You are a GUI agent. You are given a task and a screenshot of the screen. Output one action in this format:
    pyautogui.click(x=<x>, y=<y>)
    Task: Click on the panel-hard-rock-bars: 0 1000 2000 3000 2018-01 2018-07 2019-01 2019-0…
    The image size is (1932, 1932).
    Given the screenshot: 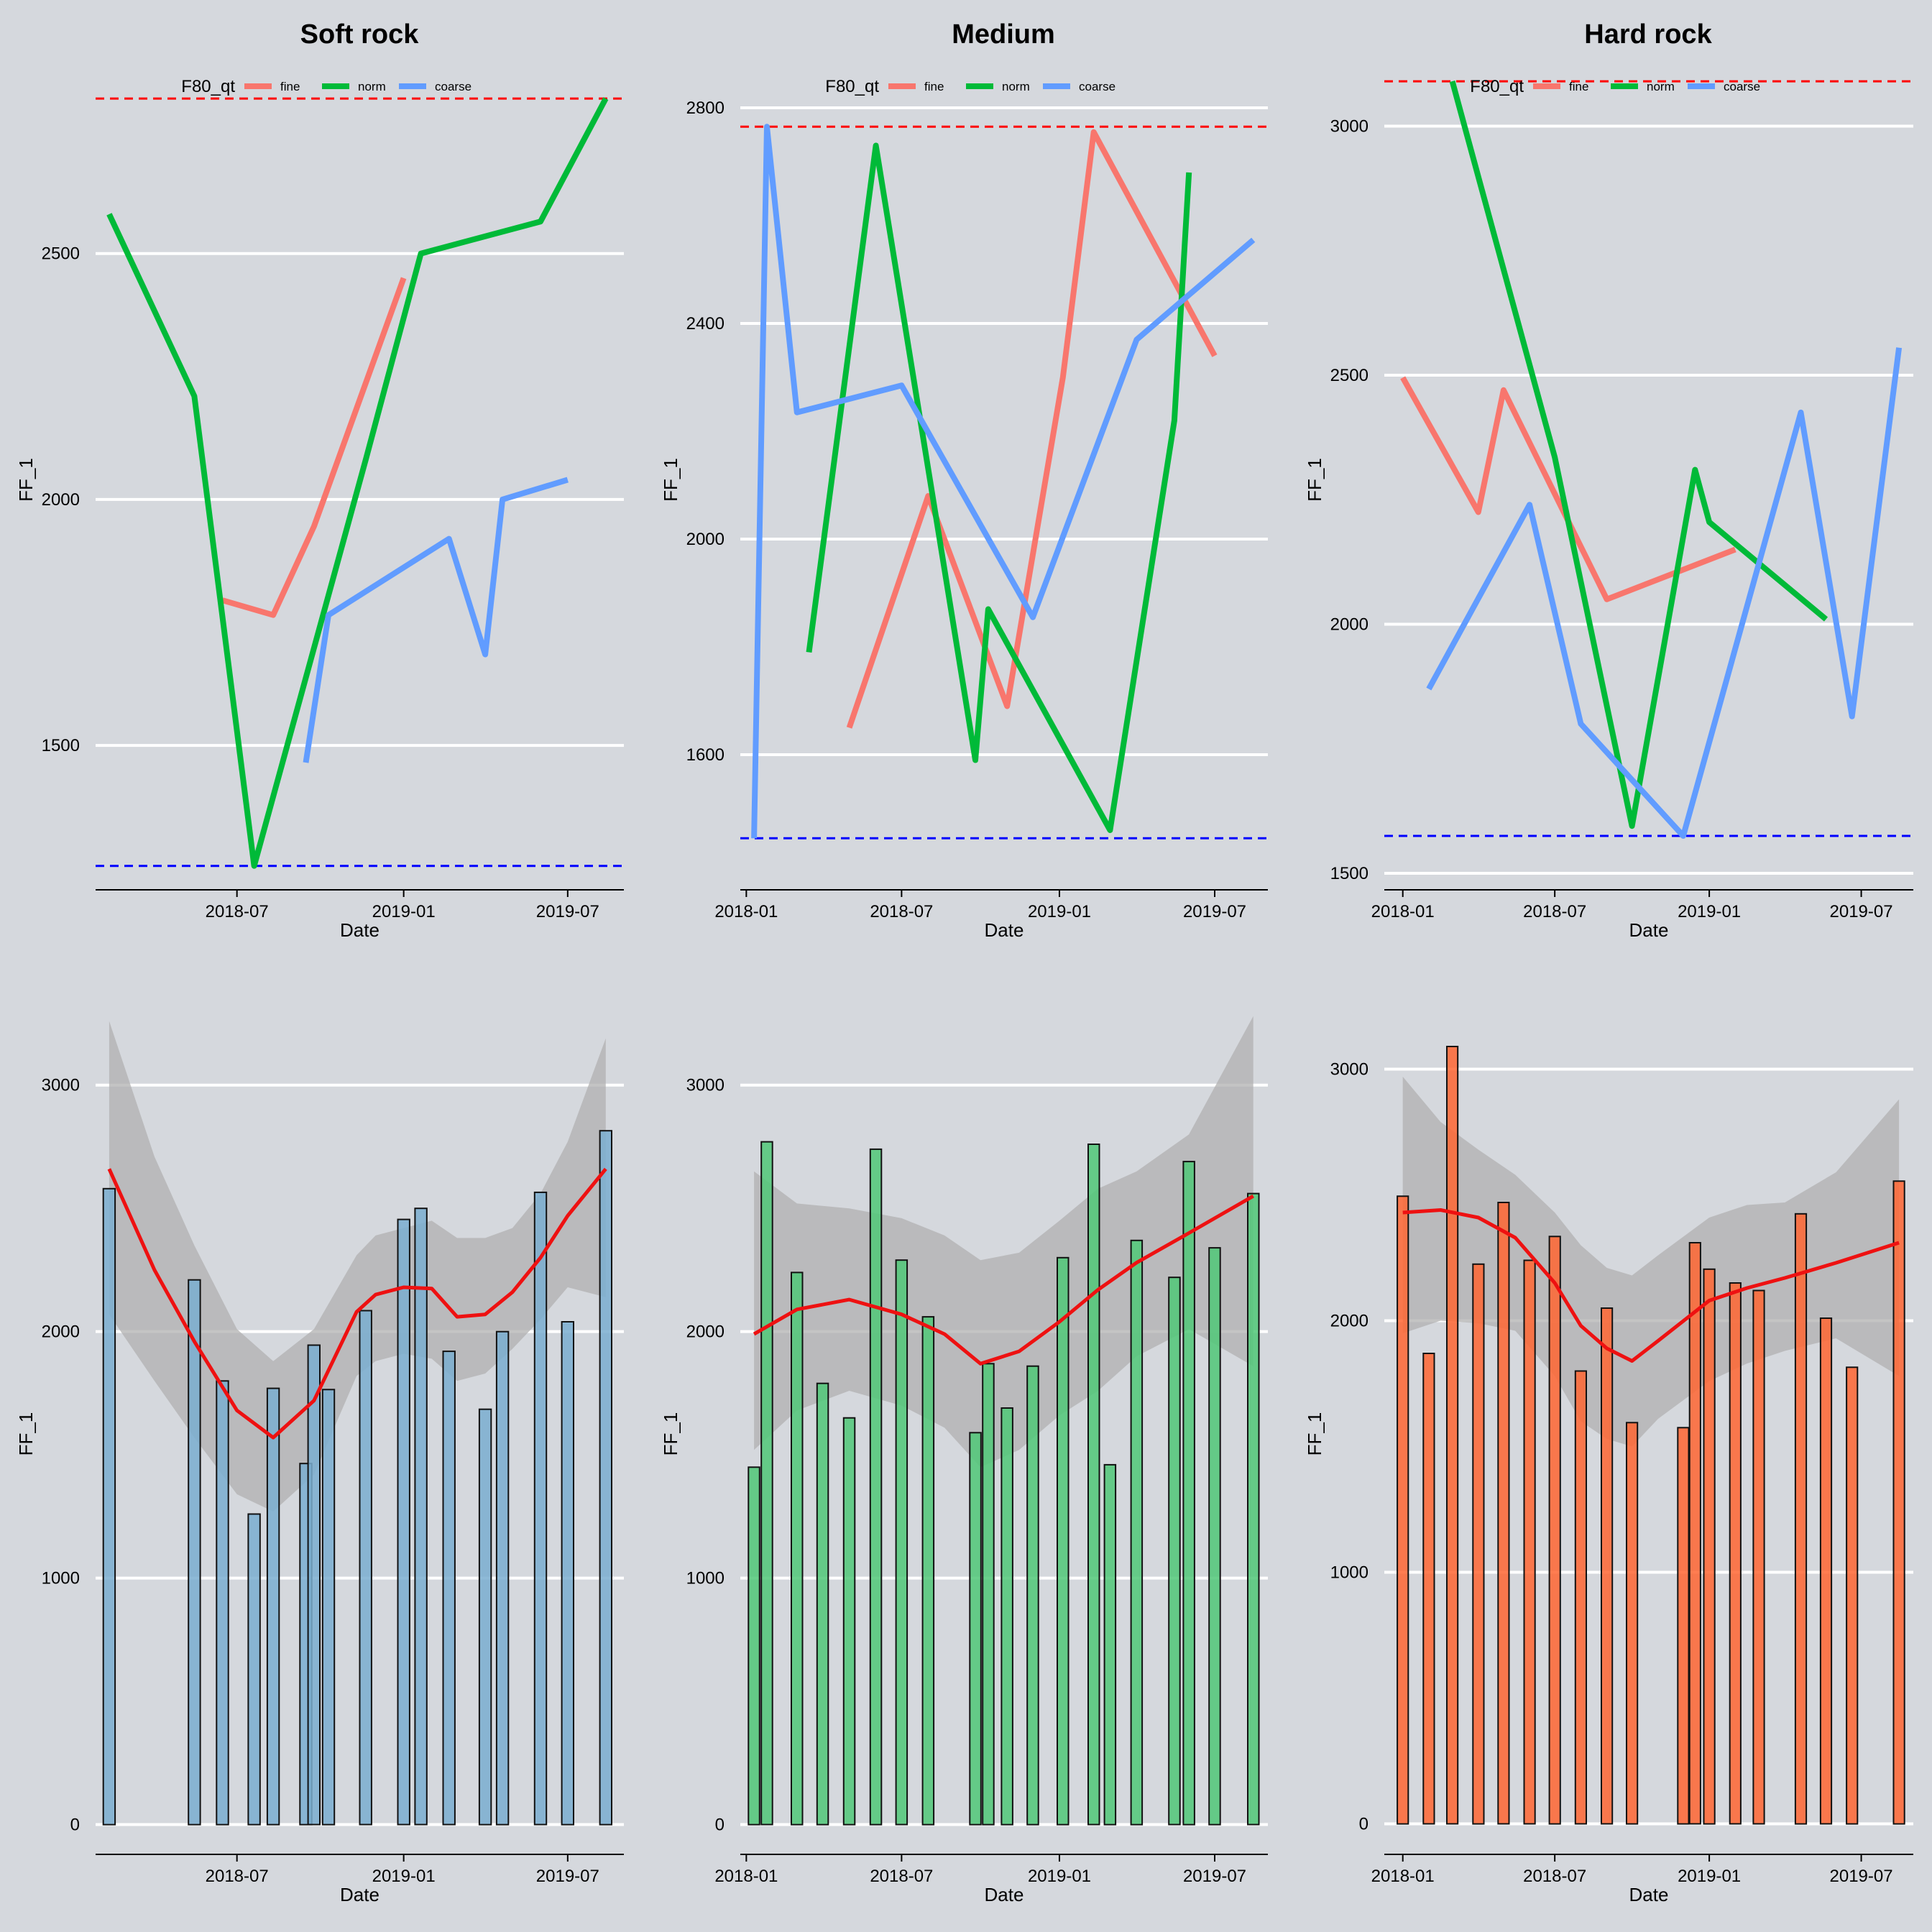 What is the action you would take?
    pyautogui.click(x=1608, y=1475)
    